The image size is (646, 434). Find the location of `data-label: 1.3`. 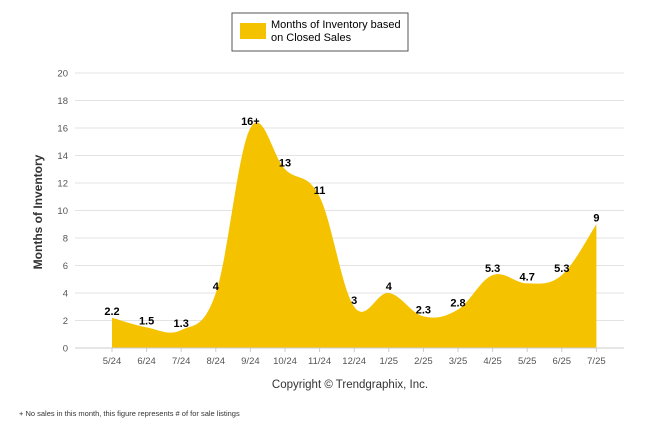

data-label: 1.3 is located at coordinates (181, 324).